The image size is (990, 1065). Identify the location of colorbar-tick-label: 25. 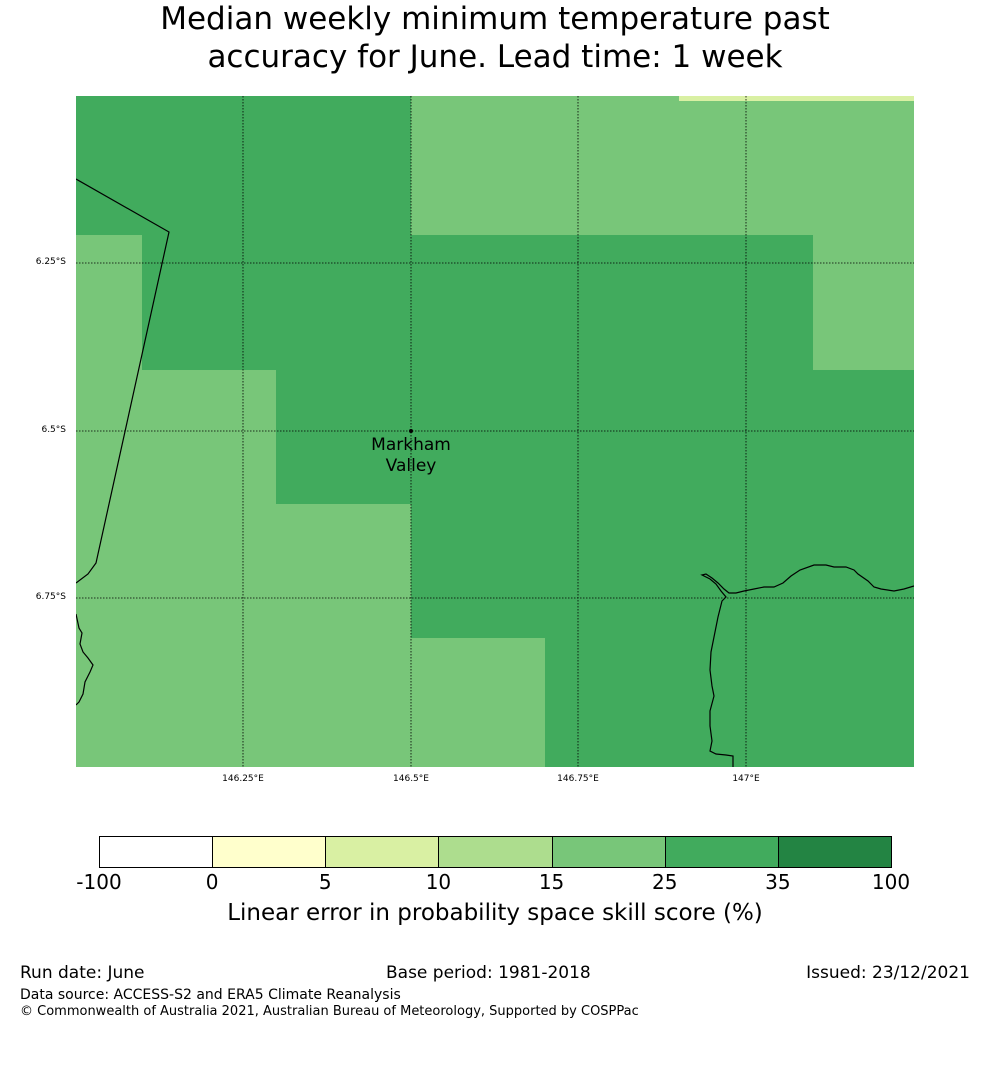
(664, 882).